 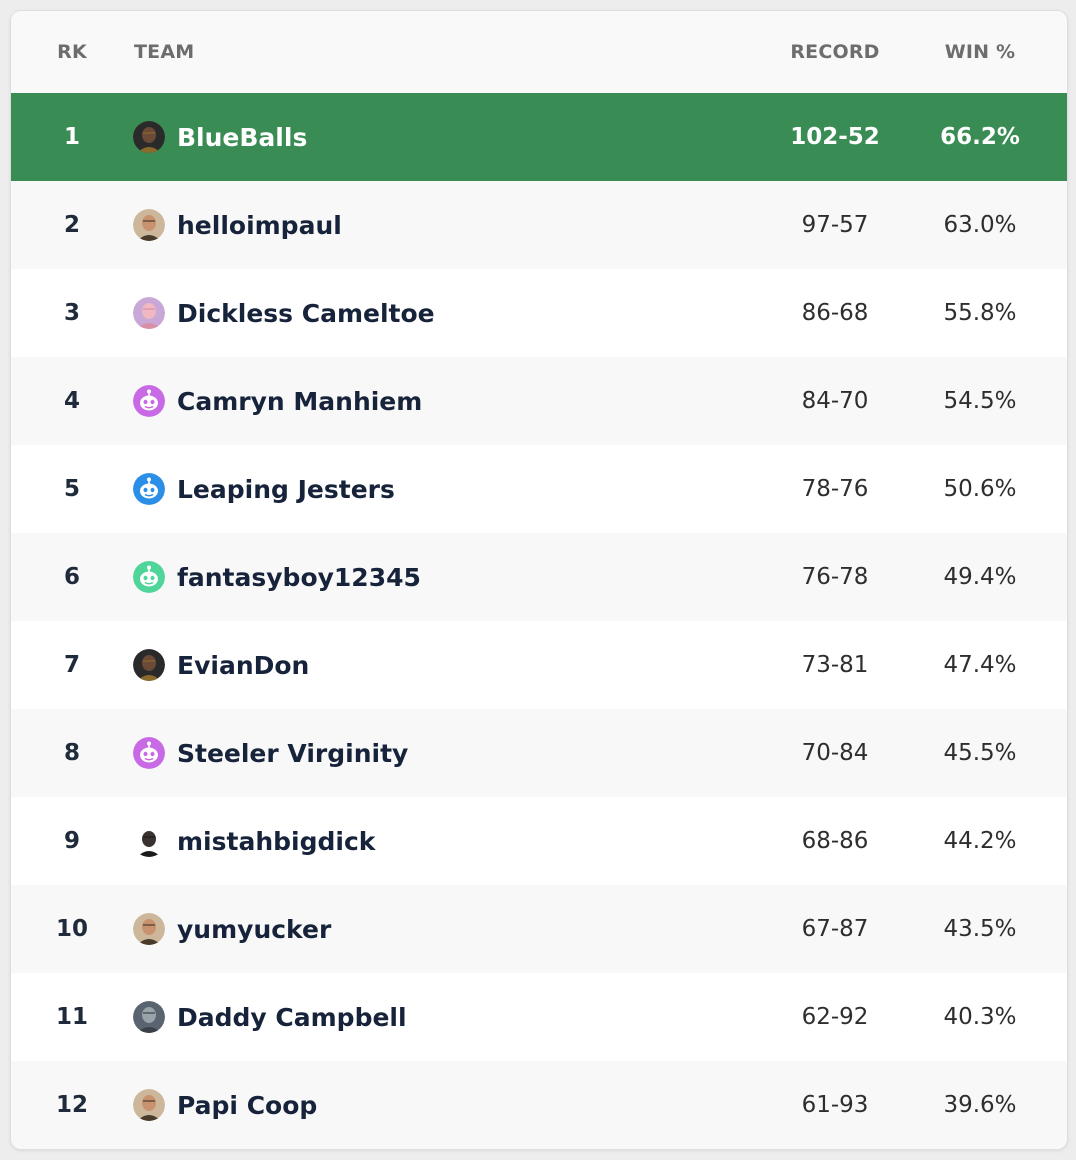 What do you see at coordinates (539, 665) in the screenshot?
I see `table-row: 7 EvianDon 73-81 47.4%` at bounding box center [539, 665].